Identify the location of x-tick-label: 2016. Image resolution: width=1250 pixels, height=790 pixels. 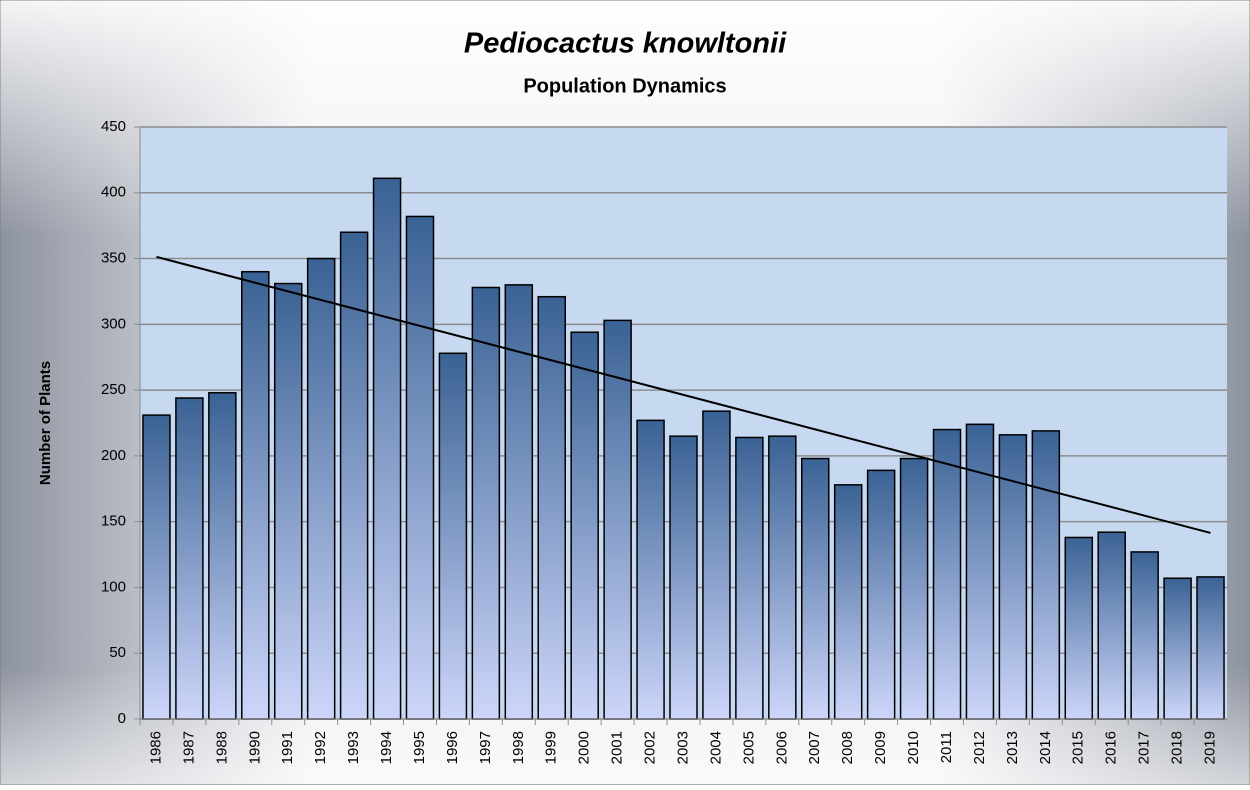
(1111, 747).